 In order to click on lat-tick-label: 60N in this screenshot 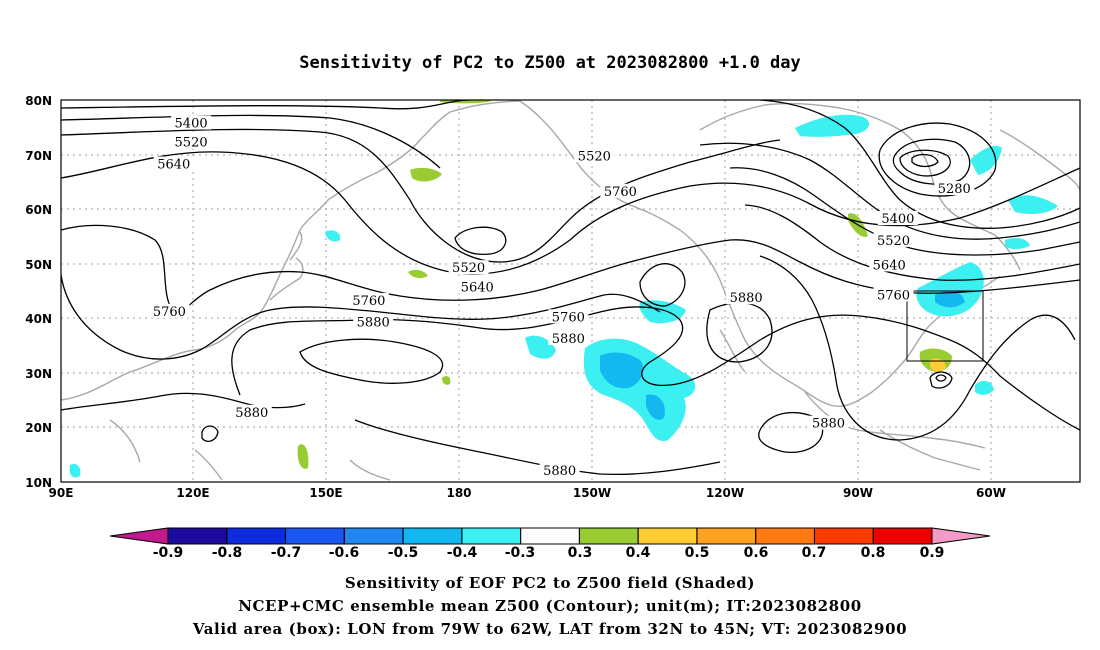, I will do `click(38, 210)`.